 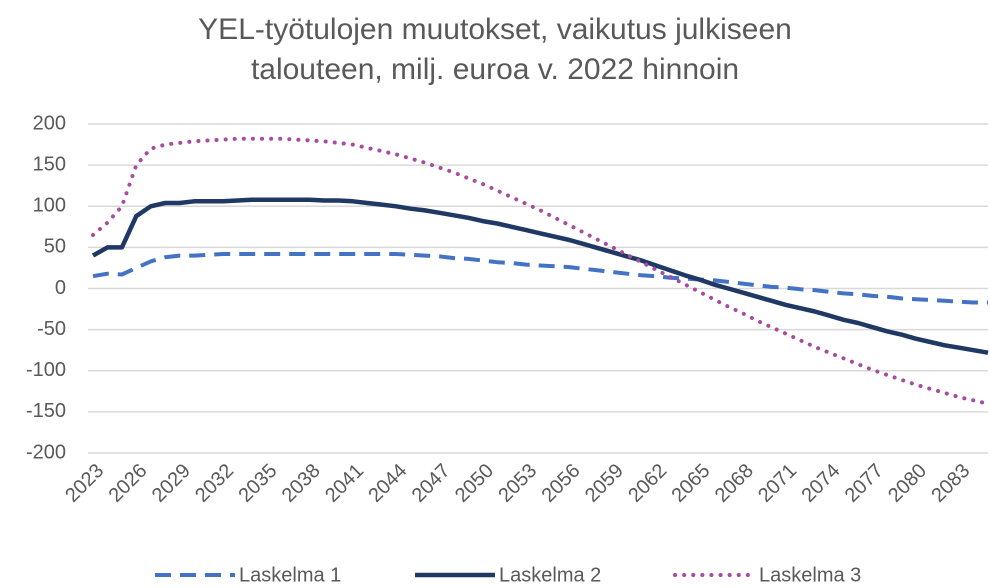 I want to click on y-tick-label: -100, so click(x=46, y=370).